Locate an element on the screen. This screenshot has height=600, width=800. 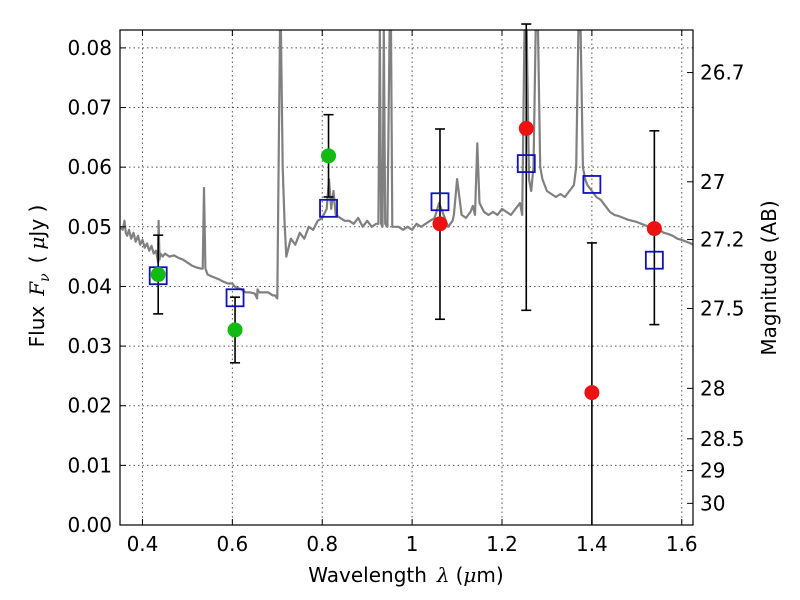
y2-tick-label-6: 29 is located at coordinates (712, 471).